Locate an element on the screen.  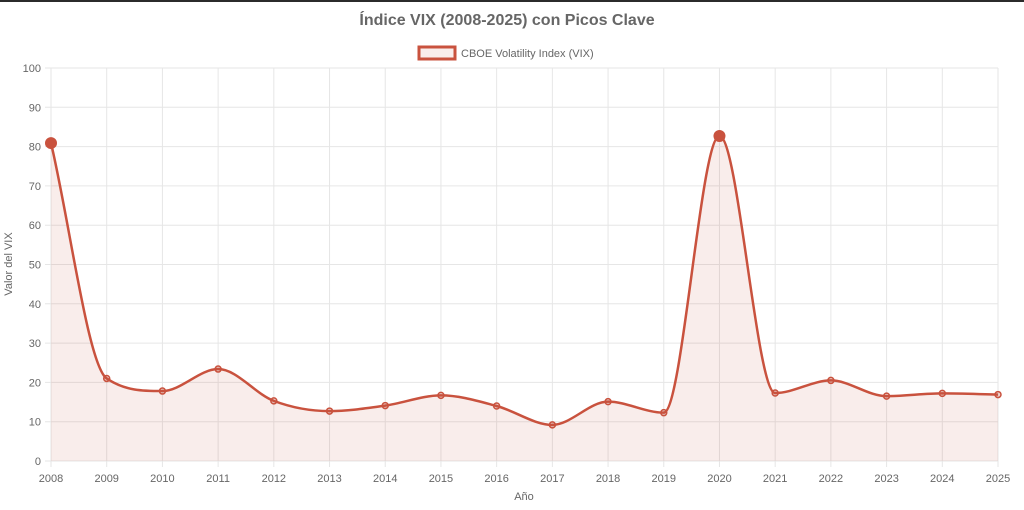
y-tick-label: 60 is located at coordinates (35, 226).